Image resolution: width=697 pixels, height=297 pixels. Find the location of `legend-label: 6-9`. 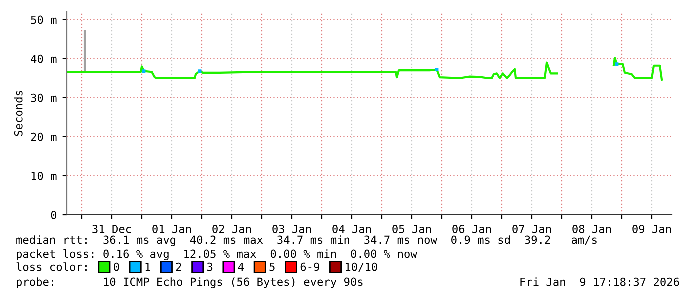

legend-label: 6-9 is located at coordinates (310, 267).